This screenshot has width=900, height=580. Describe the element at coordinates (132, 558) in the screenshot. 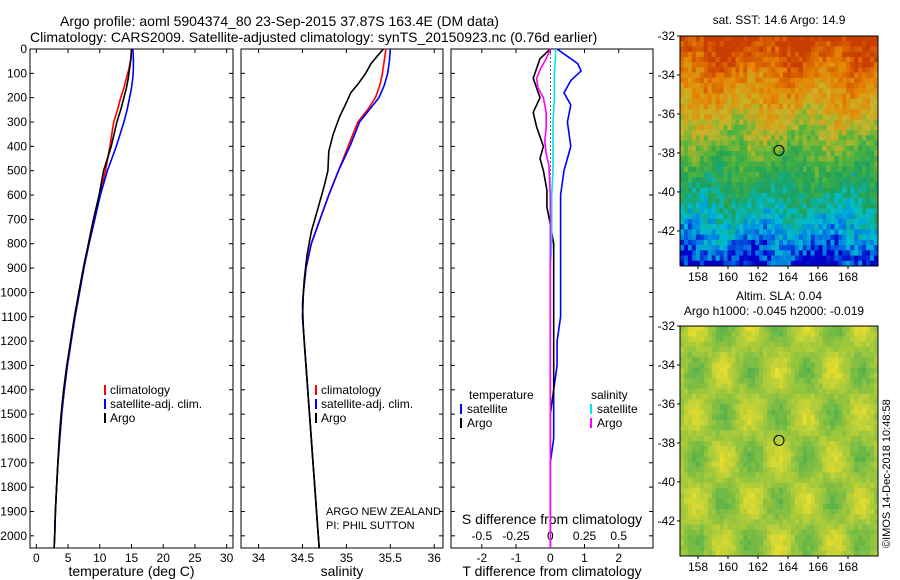

I see `x-tick-label: 15` at that location.